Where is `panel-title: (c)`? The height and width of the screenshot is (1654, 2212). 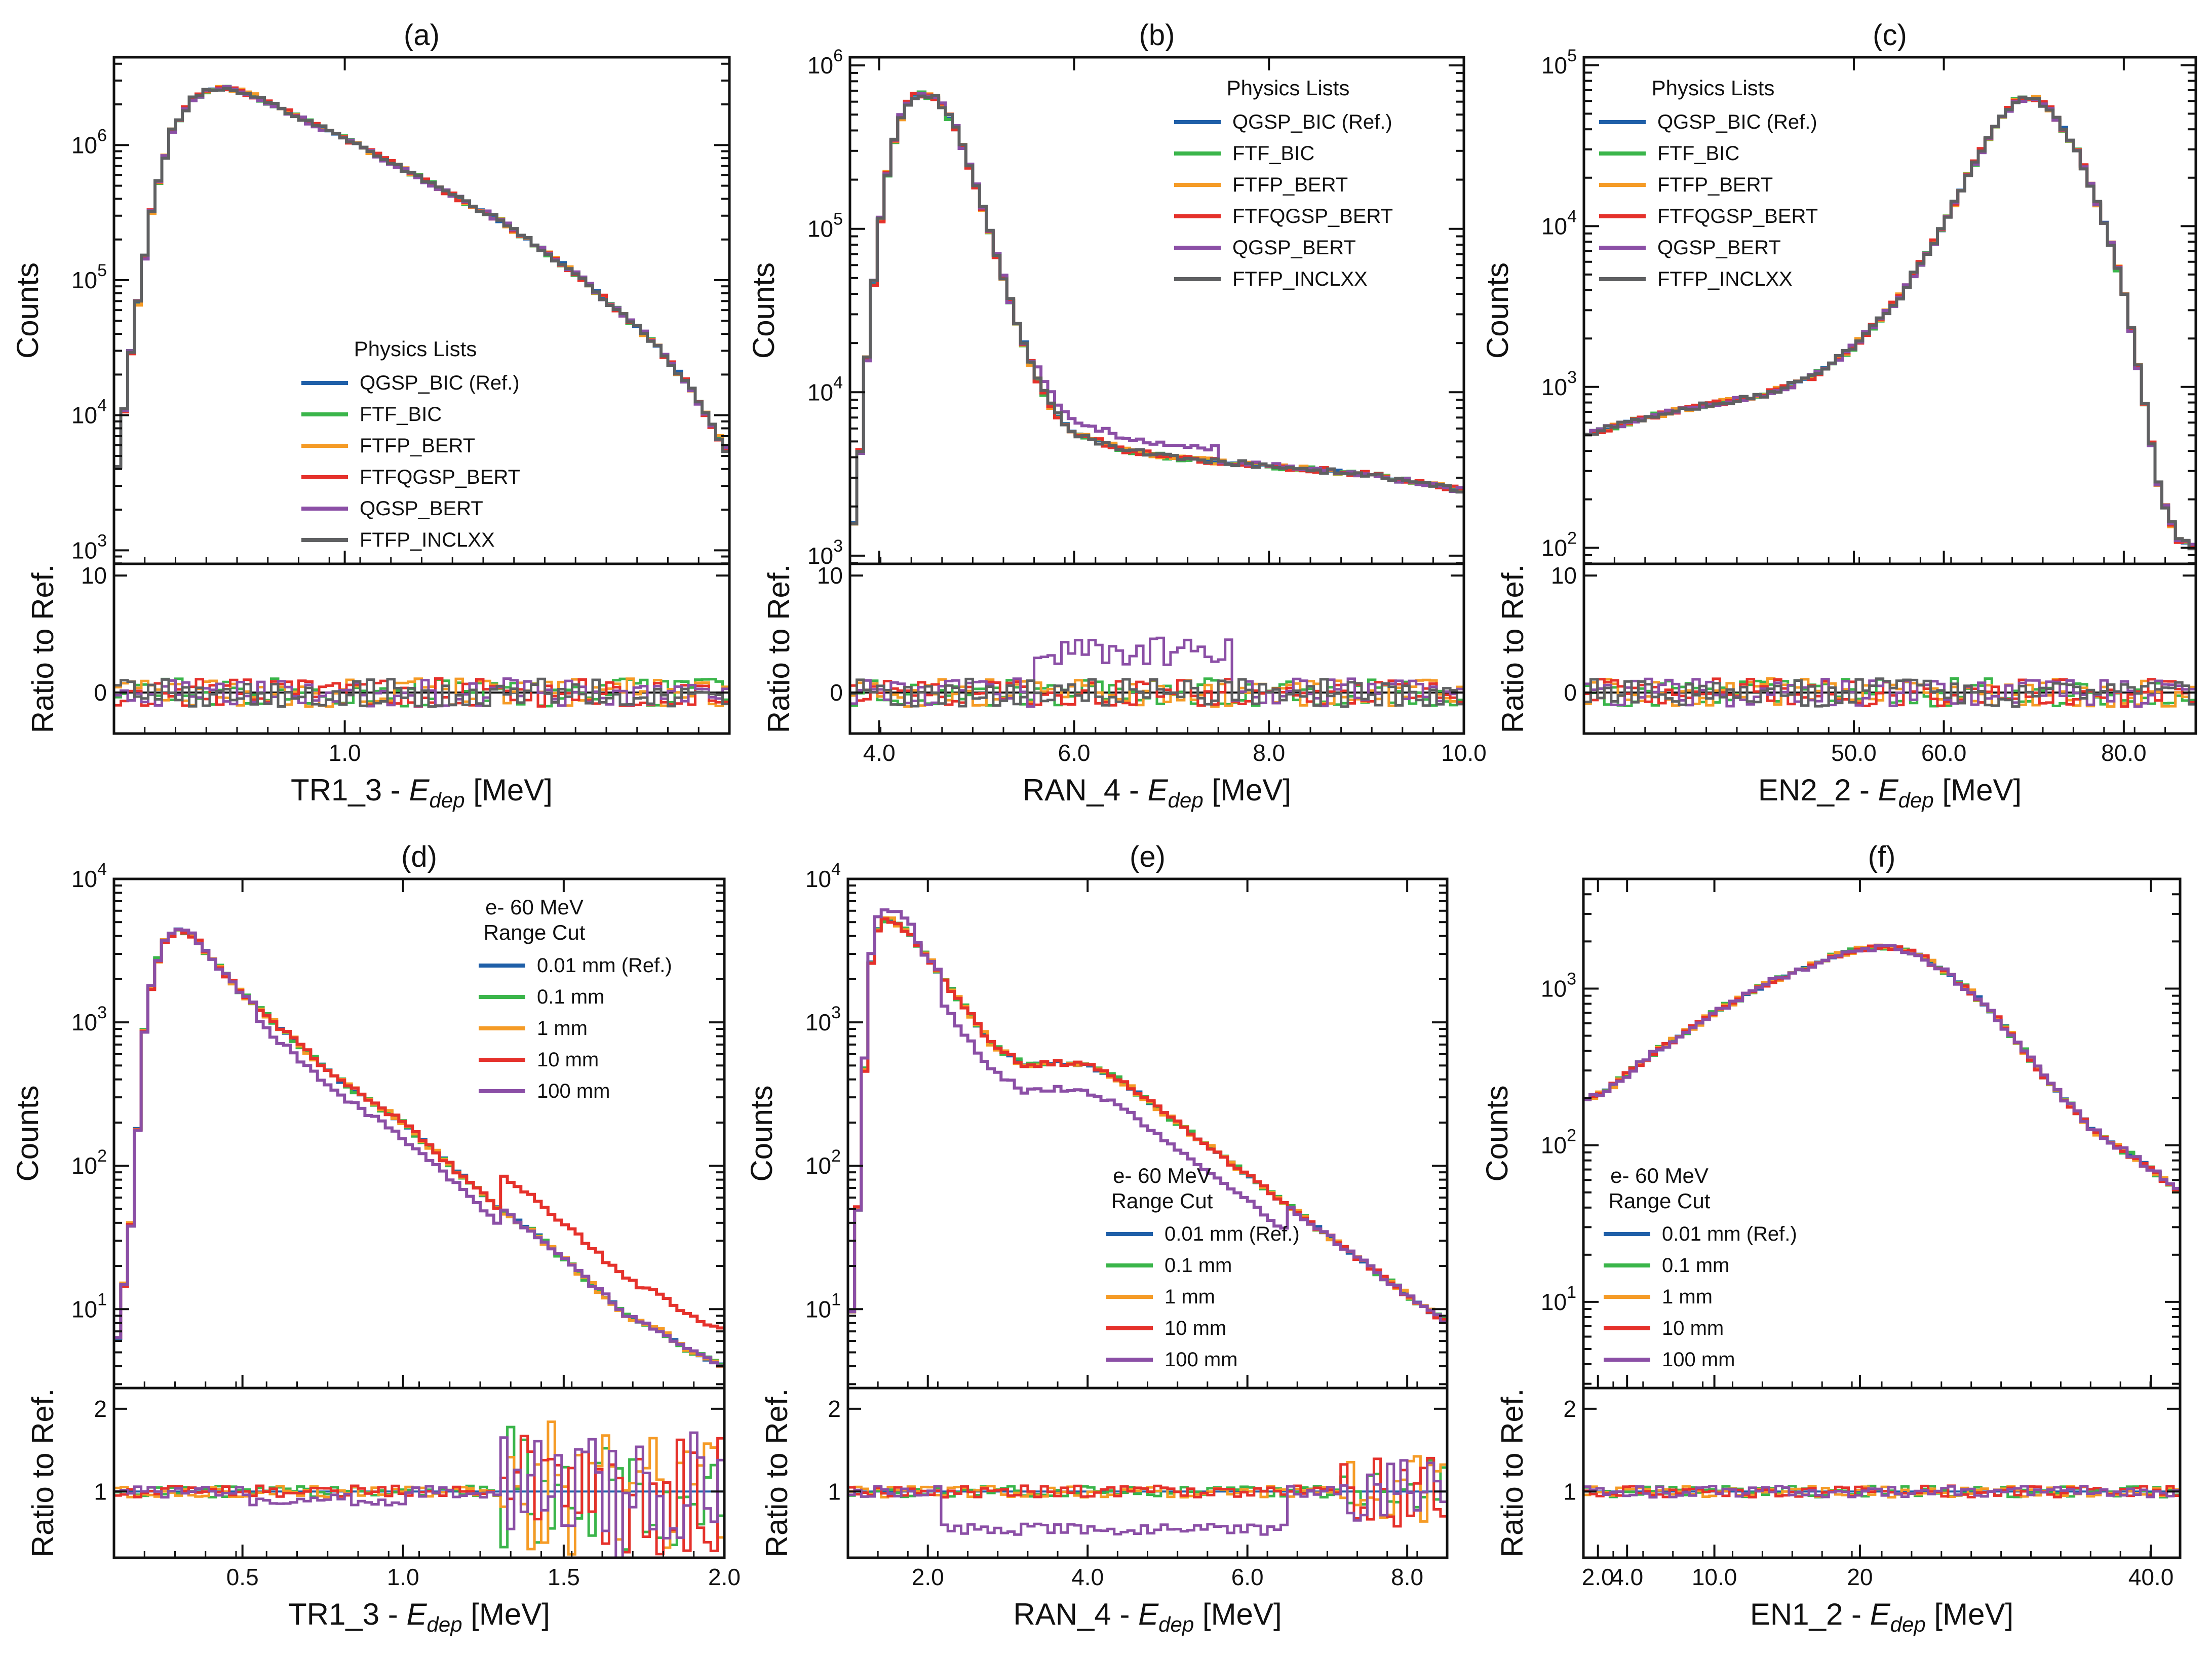 panel-title: (c) is located at coordinates (1890, 35).